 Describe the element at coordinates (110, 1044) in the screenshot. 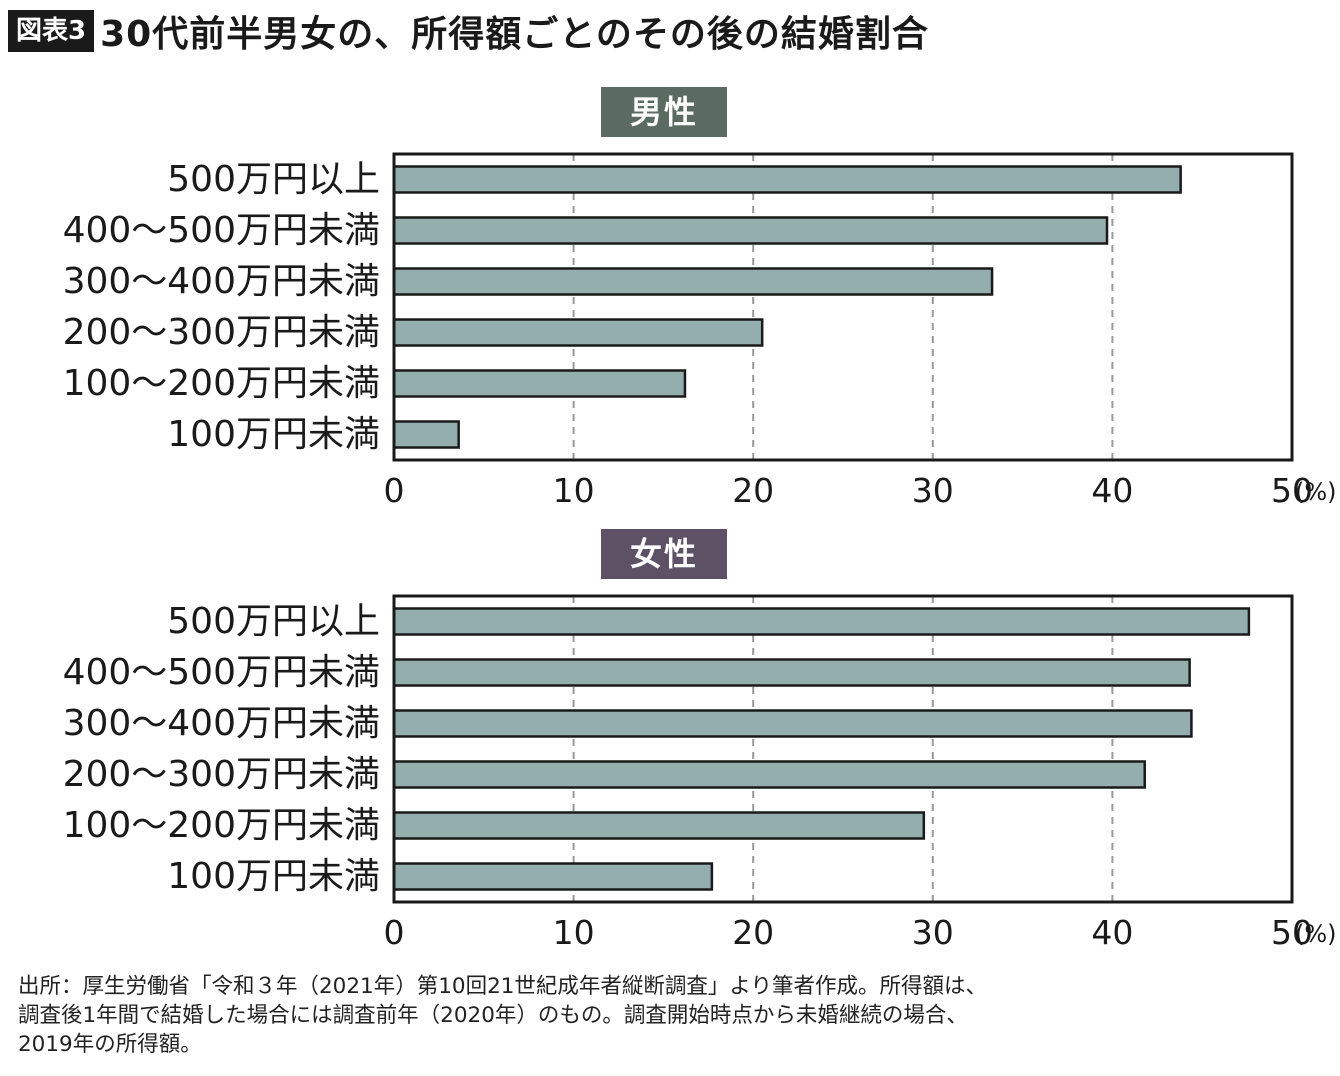

I see `source-line: 2019年の所得額。` at that location.